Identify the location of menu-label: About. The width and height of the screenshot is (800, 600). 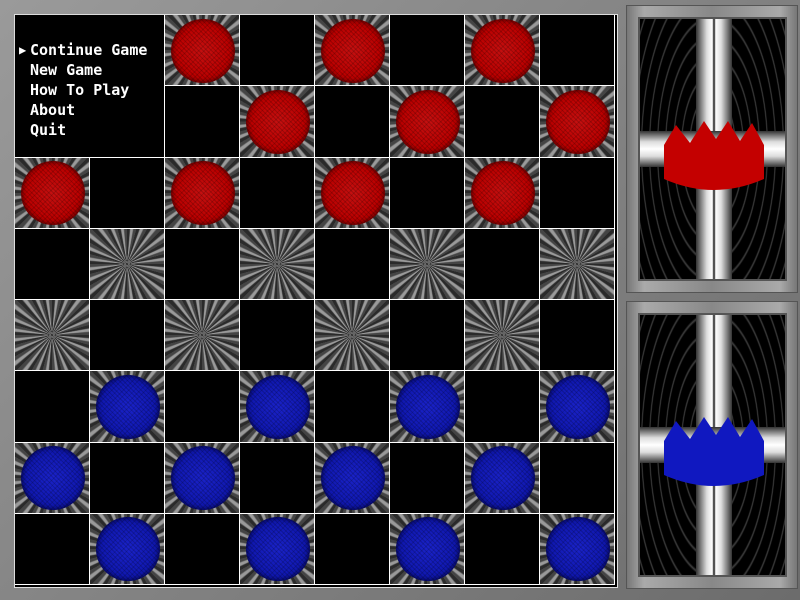
(53, 110).